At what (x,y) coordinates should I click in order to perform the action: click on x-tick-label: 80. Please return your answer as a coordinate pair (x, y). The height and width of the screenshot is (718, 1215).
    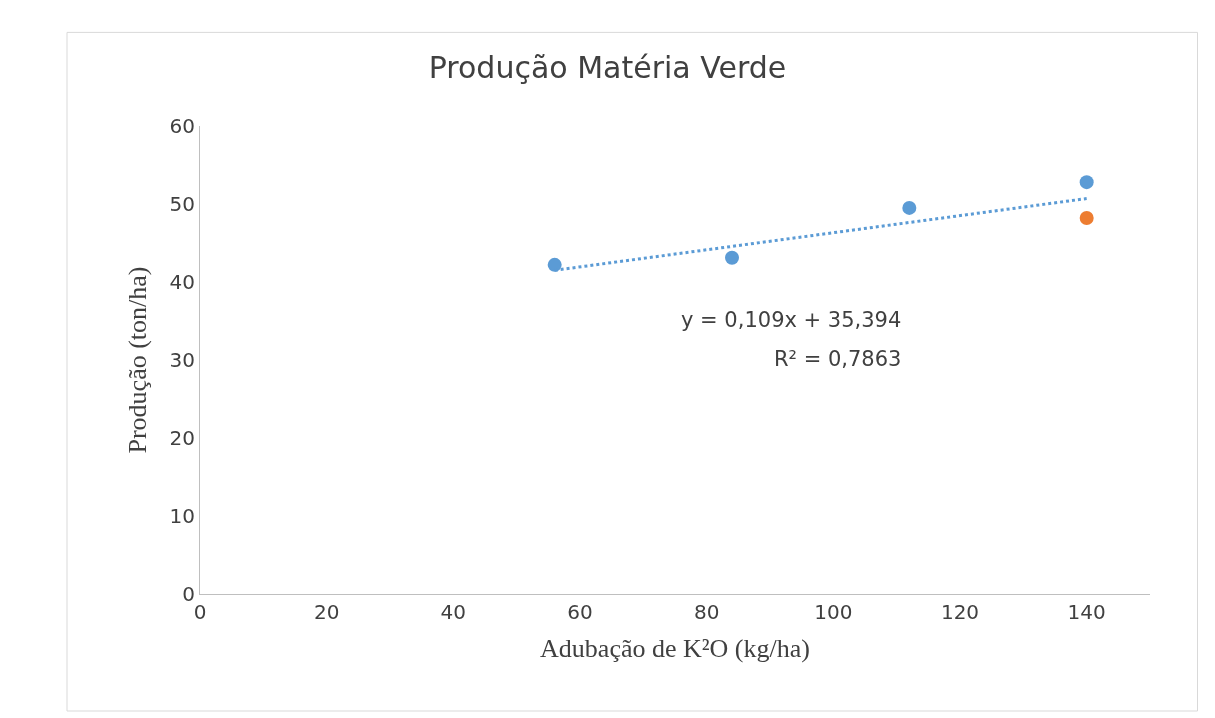
    Looking at the image, I should click on (706, 612).